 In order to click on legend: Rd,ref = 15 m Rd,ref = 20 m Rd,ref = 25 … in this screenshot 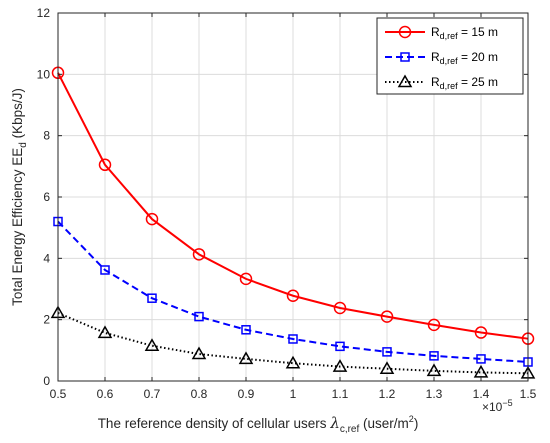, I will do `click(450, 56)`.